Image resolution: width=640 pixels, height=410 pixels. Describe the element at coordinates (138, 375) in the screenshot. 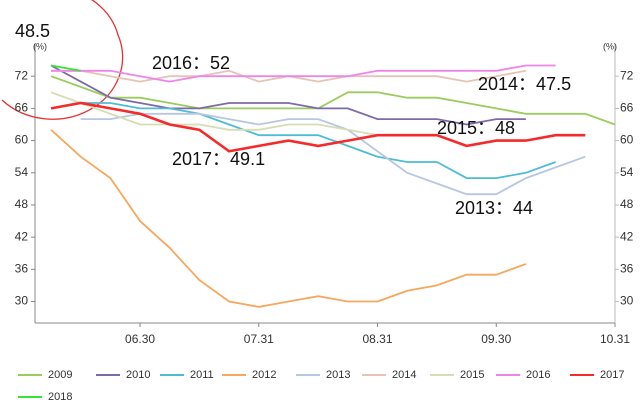

I see `legend-label: 2010` at that location.